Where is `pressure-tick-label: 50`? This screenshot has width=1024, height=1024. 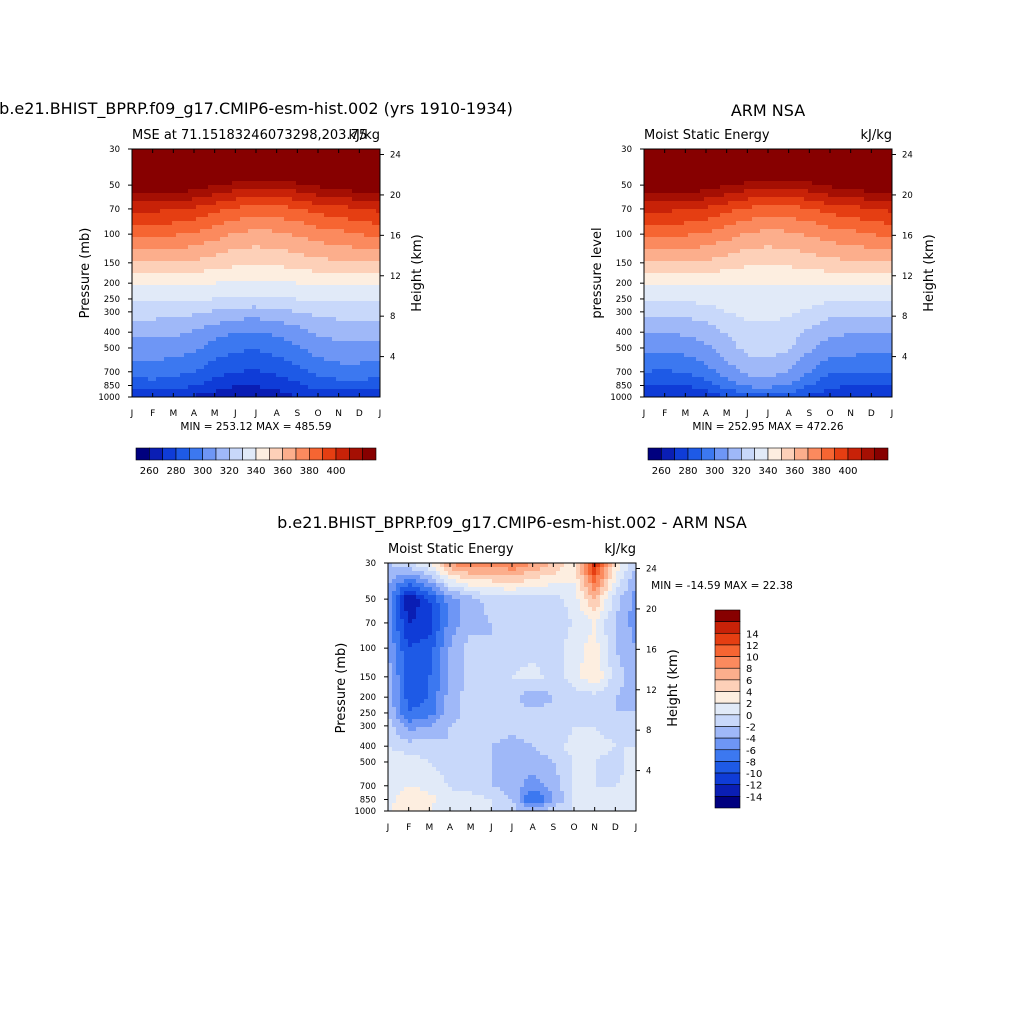 pressure-tick-label: 50 is located at coordinates (114, 186).